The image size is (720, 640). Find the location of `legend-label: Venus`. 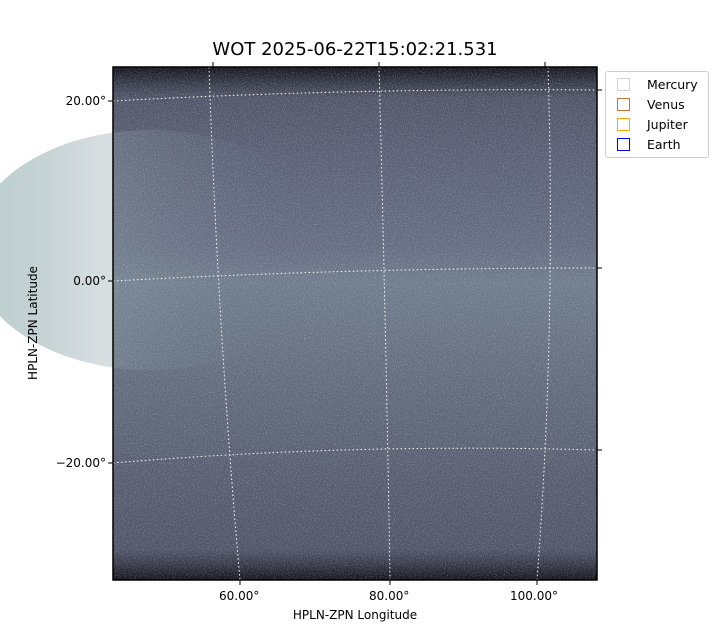

legend-label: Venus is located at coordinates (666, 104).